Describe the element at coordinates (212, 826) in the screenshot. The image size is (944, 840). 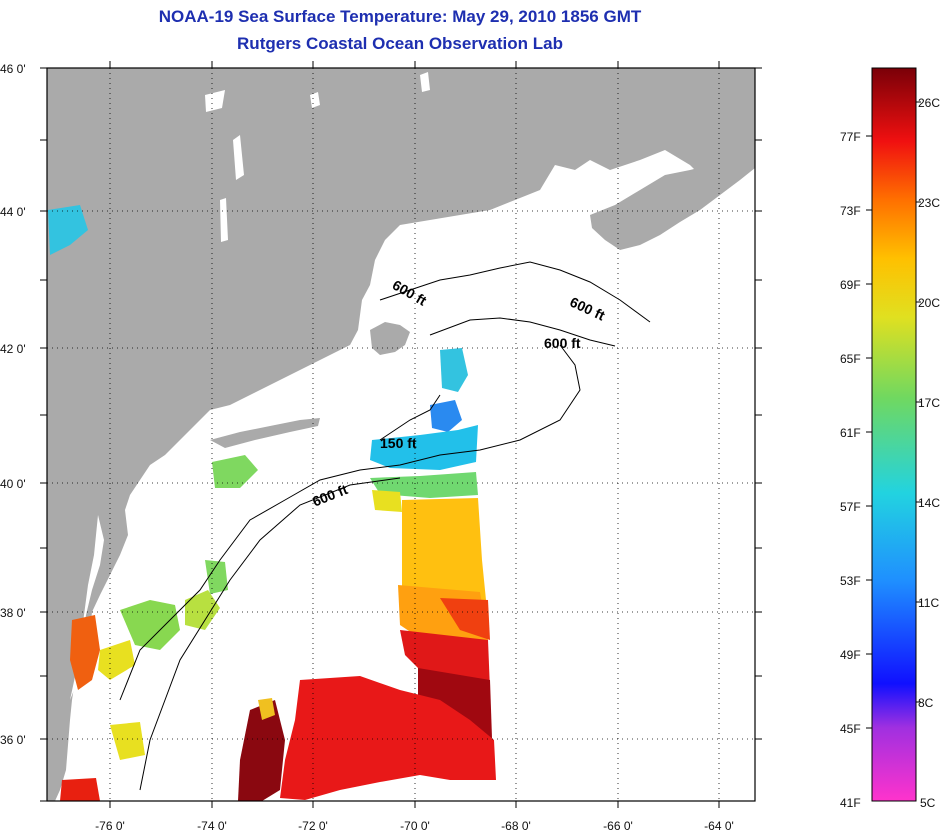
I see `lon-tick-label: -74 0'` at that location.